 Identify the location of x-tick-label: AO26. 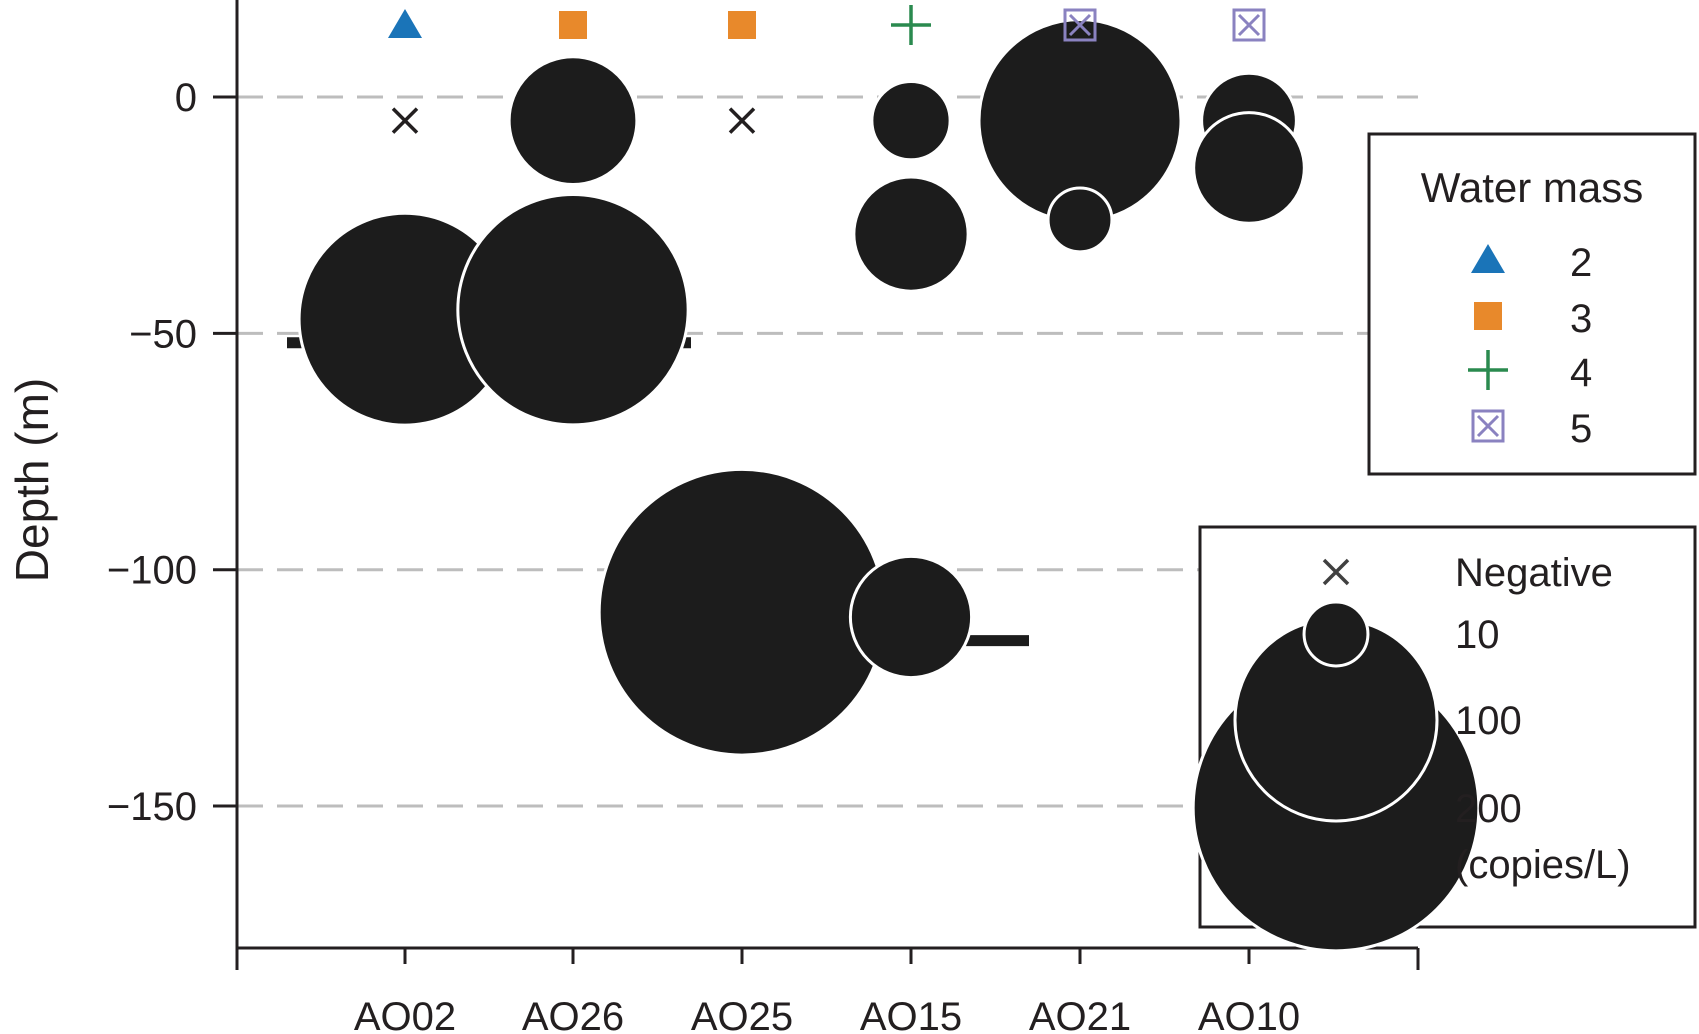
(573, 1014).